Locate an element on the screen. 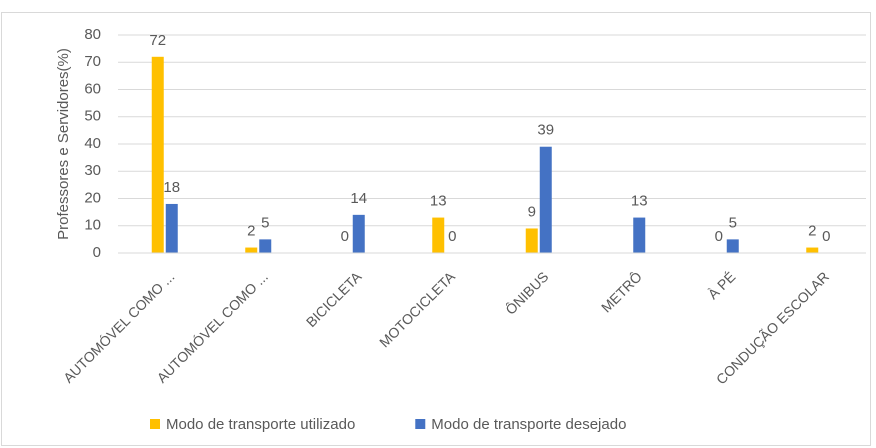  y-tick-label: 10 is located at coordinates (92, 225).